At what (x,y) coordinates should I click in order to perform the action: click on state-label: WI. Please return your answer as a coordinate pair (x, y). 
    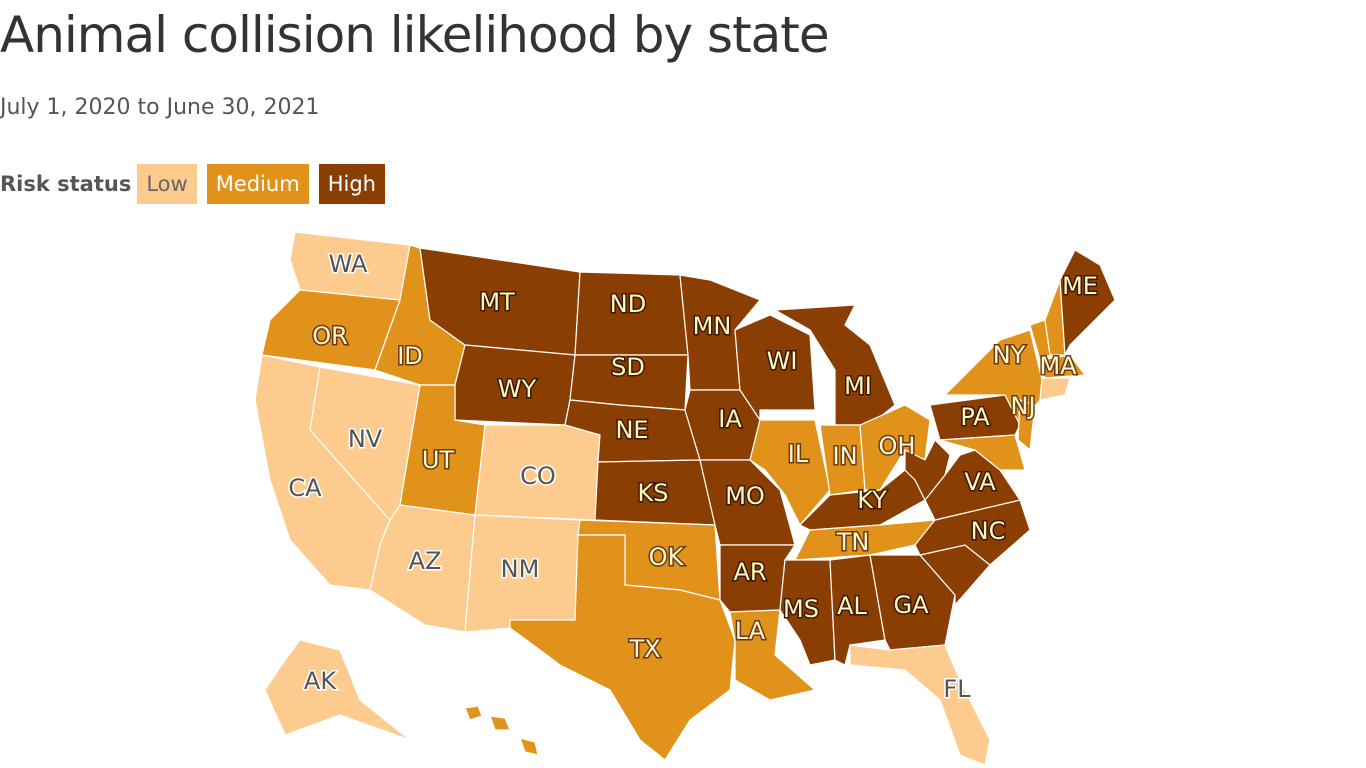
    Looking at the image, I should click on (782, 361).